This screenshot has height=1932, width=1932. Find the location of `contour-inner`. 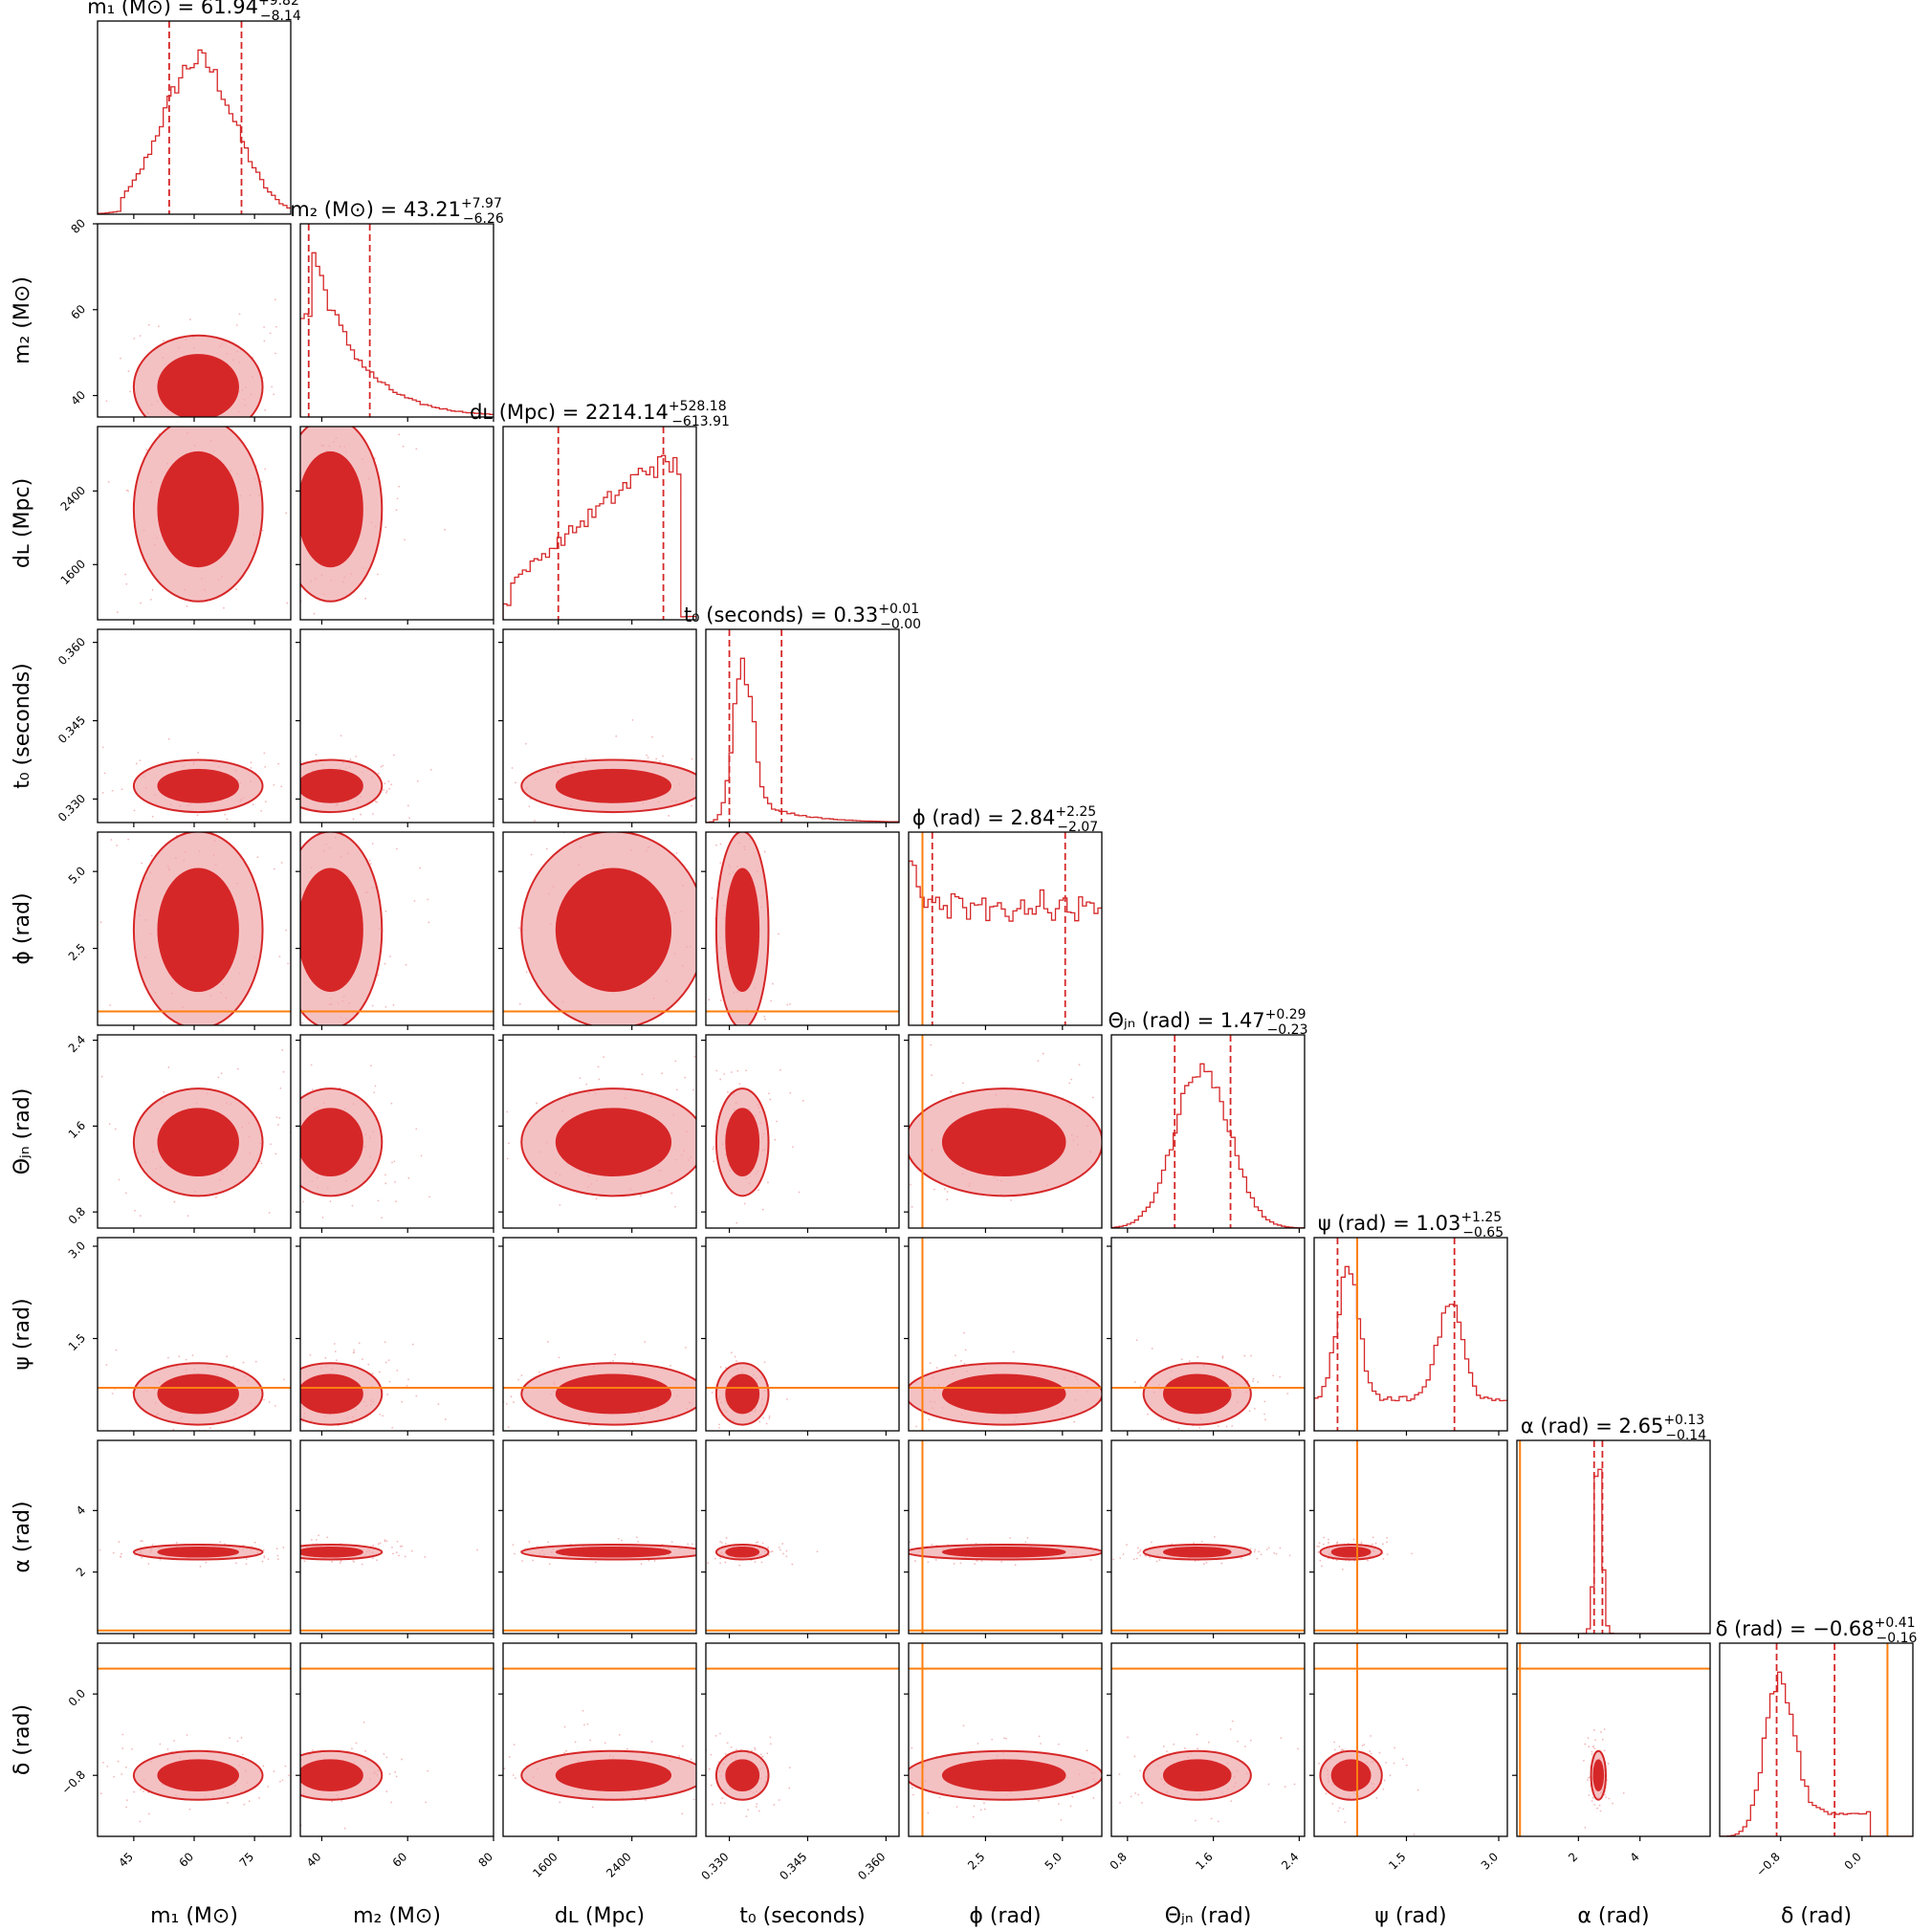

contour-inner is located at coordinates (1004, 1552).